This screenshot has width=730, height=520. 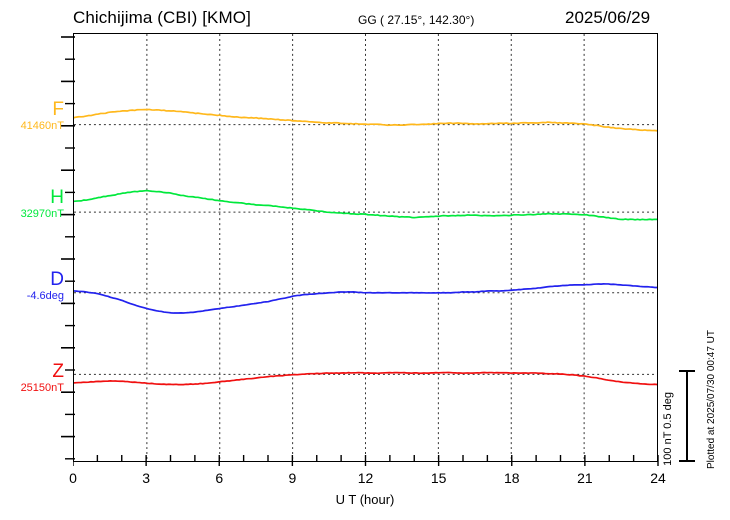 What do you see at coordinates (365, 478) in the screenshot?
I see `x-tick-12: 12` at bounding box center [365, 478].